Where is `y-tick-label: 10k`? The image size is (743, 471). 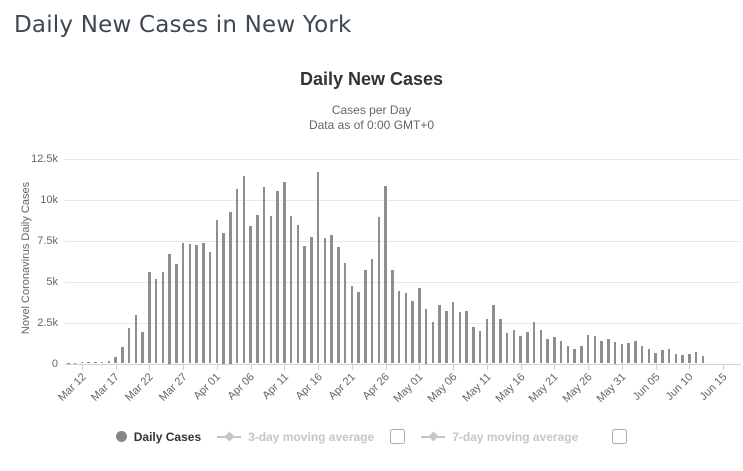
y-tick-label: 10k is located at coordinates (49, 200).